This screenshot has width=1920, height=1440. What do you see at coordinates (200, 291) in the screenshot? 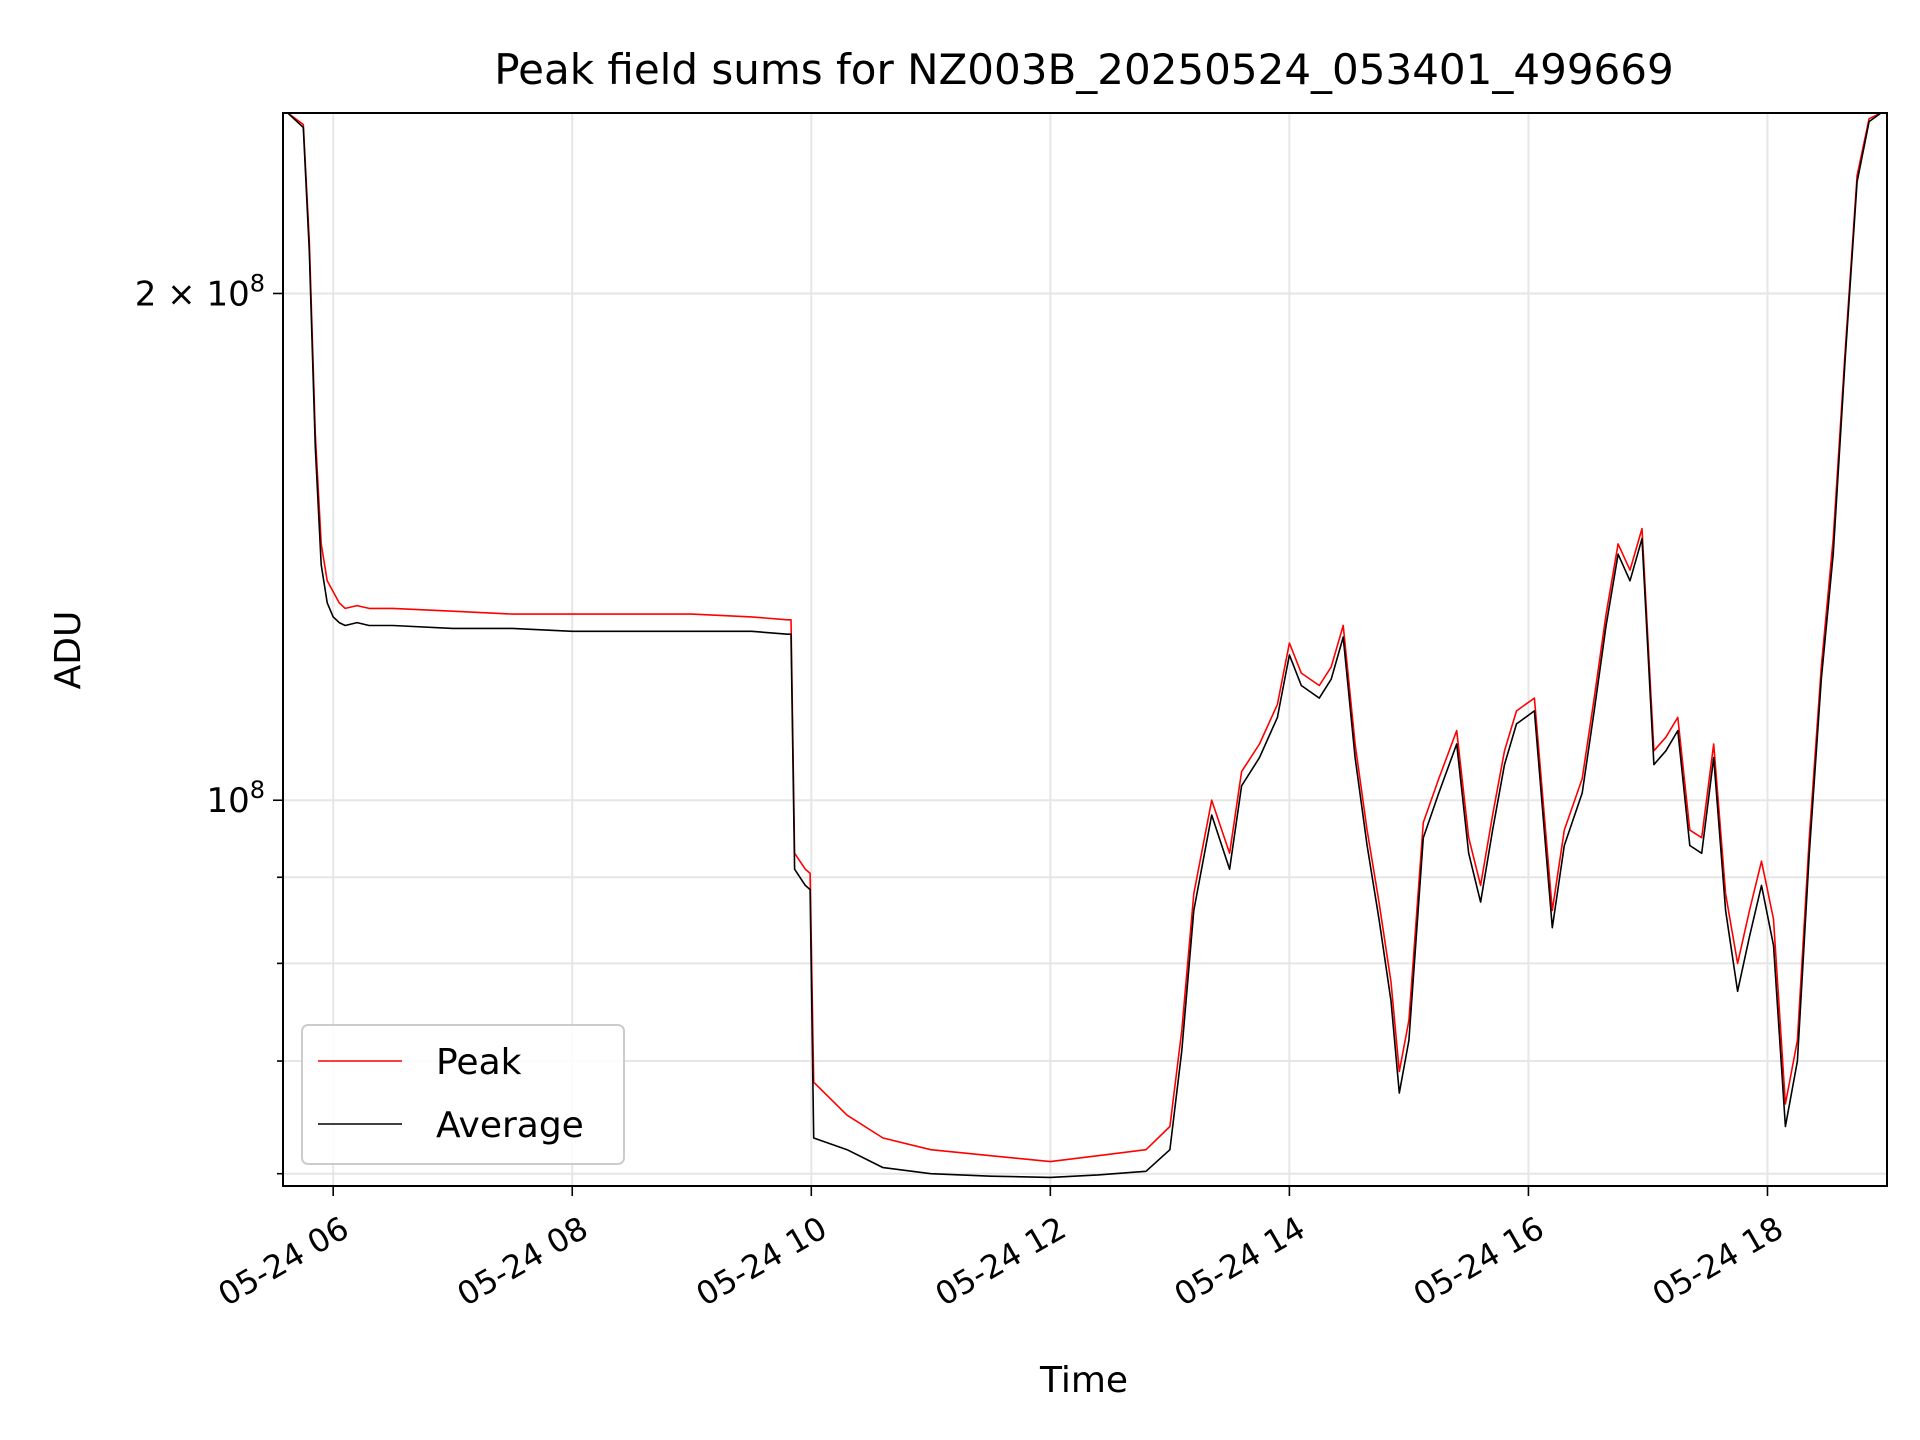
I see `y-tick-label: 2 × 108` at bounding box center [200, 291].